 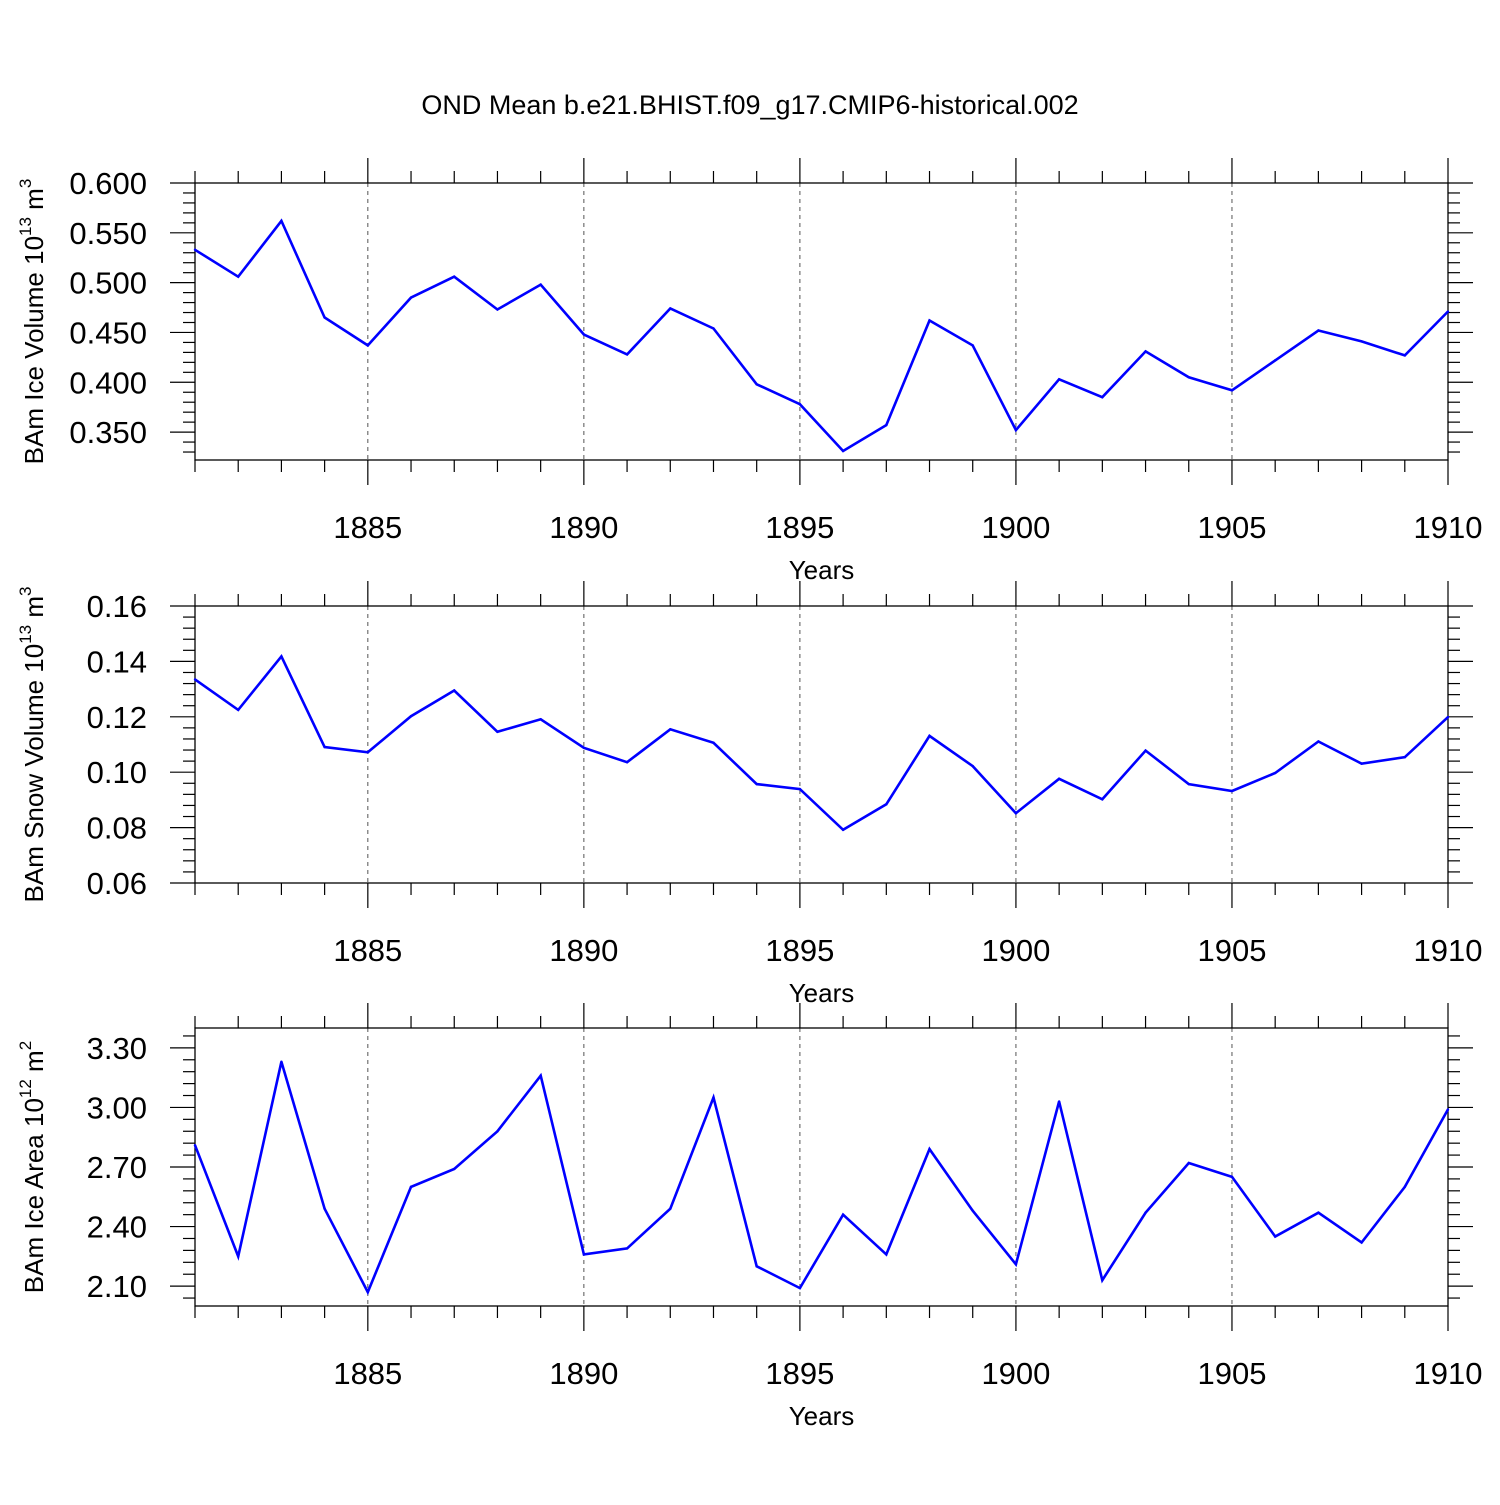 What do you see at coordinates (25, 1088) in the screenshot?
I see `y-axis-label-part: 12` at bounding box center [25, 1088].